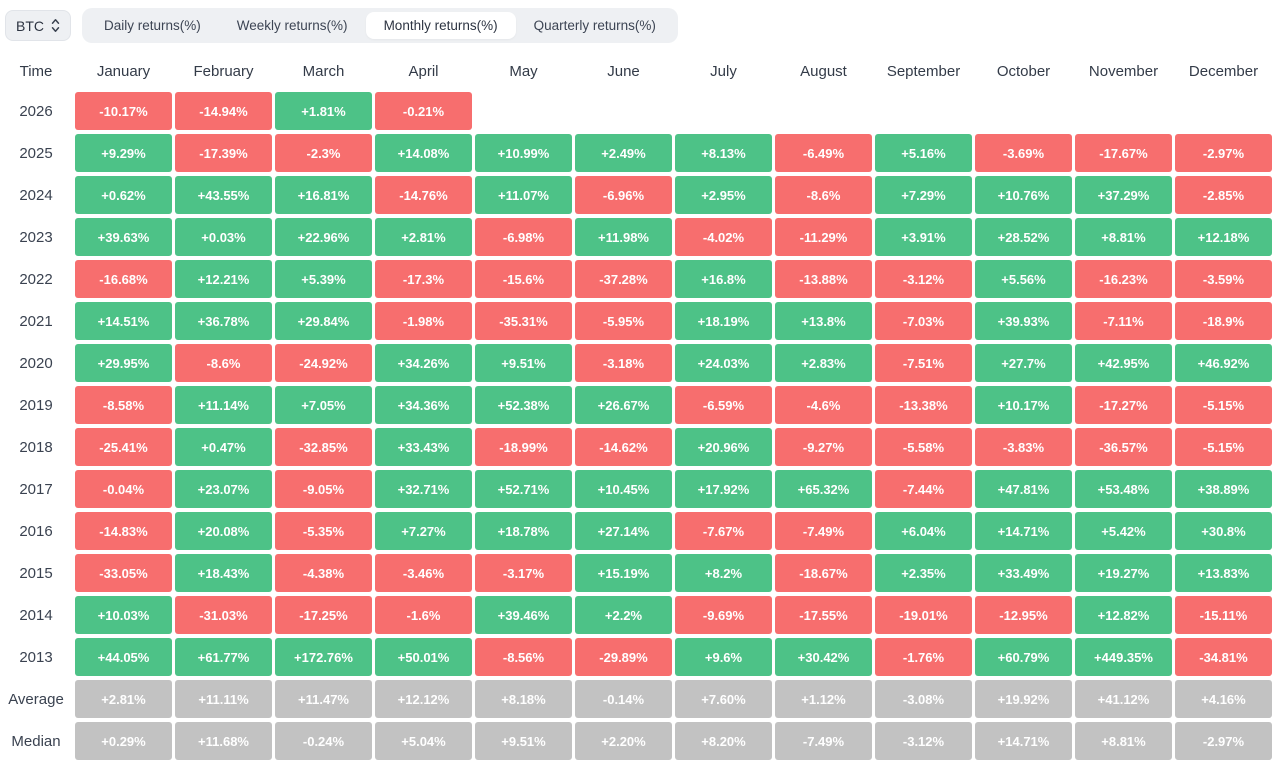  What do you see at coordinates (1223, 195) in the screenshot?
I see `return-cell: -2.85%` at bounding box center [1223, 195].